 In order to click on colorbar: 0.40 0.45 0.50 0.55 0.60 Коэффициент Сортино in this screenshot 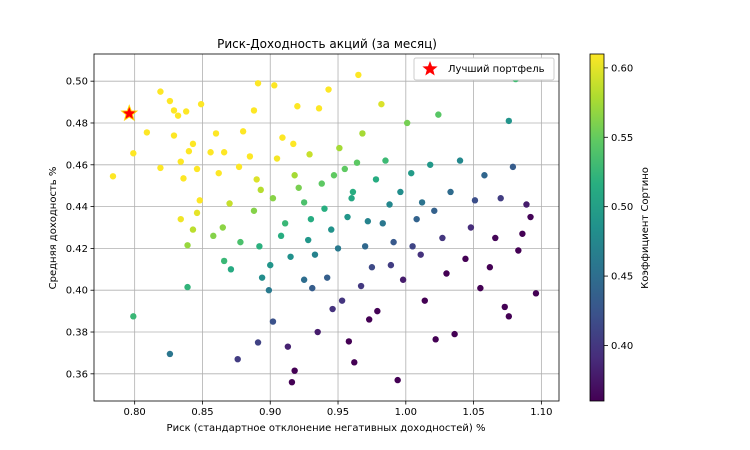, I will do `click(620, 227)`.